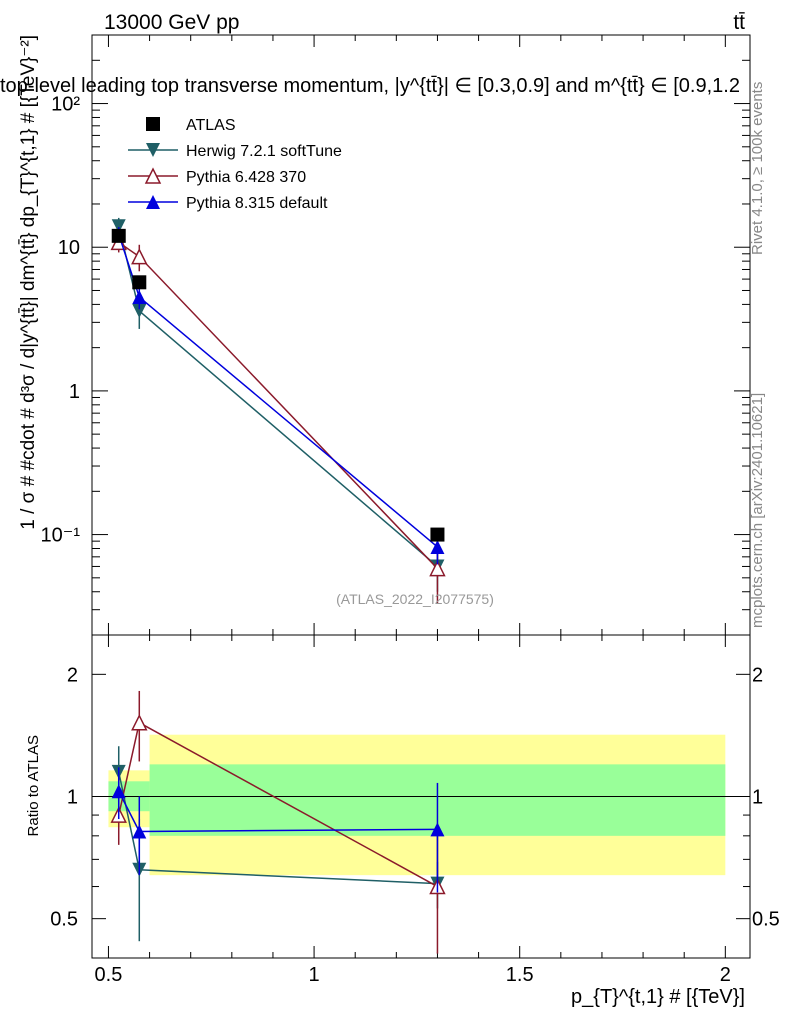  I want to click on ratio-y-tick-label-right: 1, so click(757, 798).